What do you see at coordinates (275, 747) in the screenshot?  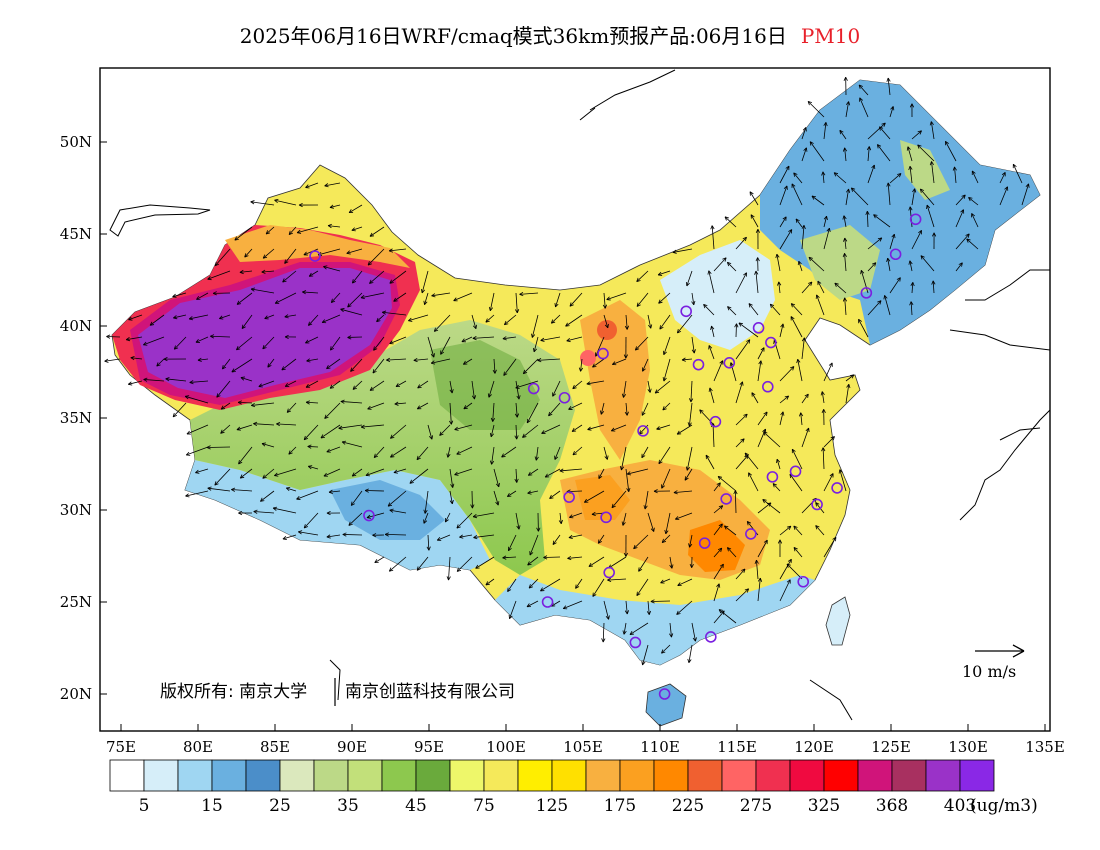 I see `lon-label: 85E` at bounding box center [275, 747].